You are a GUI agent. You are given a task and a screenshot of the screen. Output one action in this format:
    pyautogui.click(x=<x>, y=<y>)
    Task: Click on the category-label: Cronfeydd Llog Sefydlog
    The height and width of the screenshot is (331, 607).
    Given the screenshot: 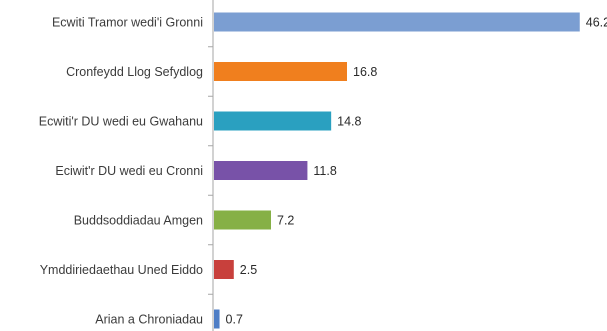 What is the action you would take?
    pyautogui.click(x=134, y=72)
    